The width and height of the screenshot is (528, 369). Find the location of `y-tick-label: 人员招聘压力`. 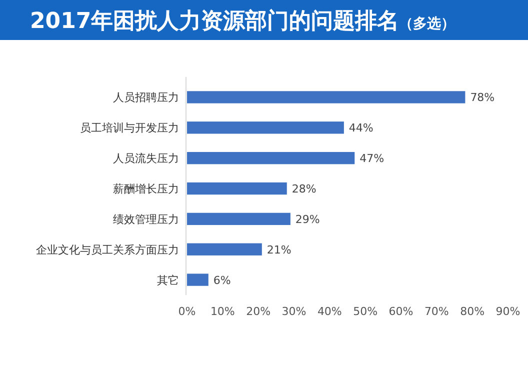

y-tick-label: 人员招聘压力 is located at coordinates (146, 97).